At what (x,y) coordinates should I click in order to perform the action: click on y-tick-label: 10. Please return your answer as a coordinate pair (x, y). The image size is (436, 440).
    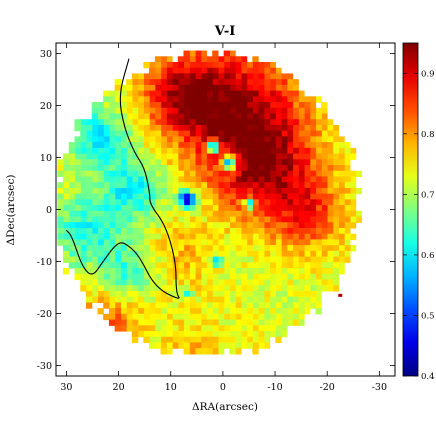
    Looking at the image, I should click on (46, 158).